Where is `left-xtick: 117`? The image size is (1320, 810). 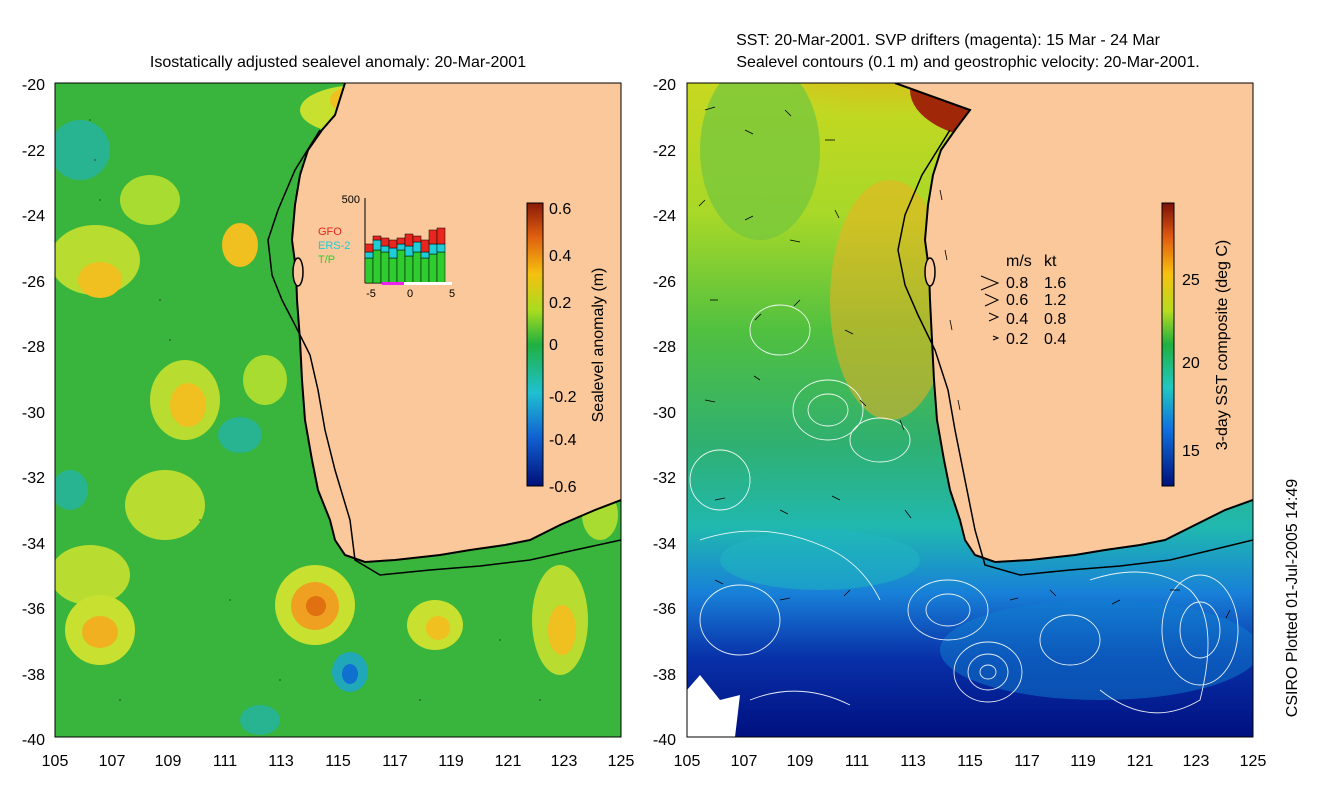
left-xtick: 117 is located at coordinates (395, 761).